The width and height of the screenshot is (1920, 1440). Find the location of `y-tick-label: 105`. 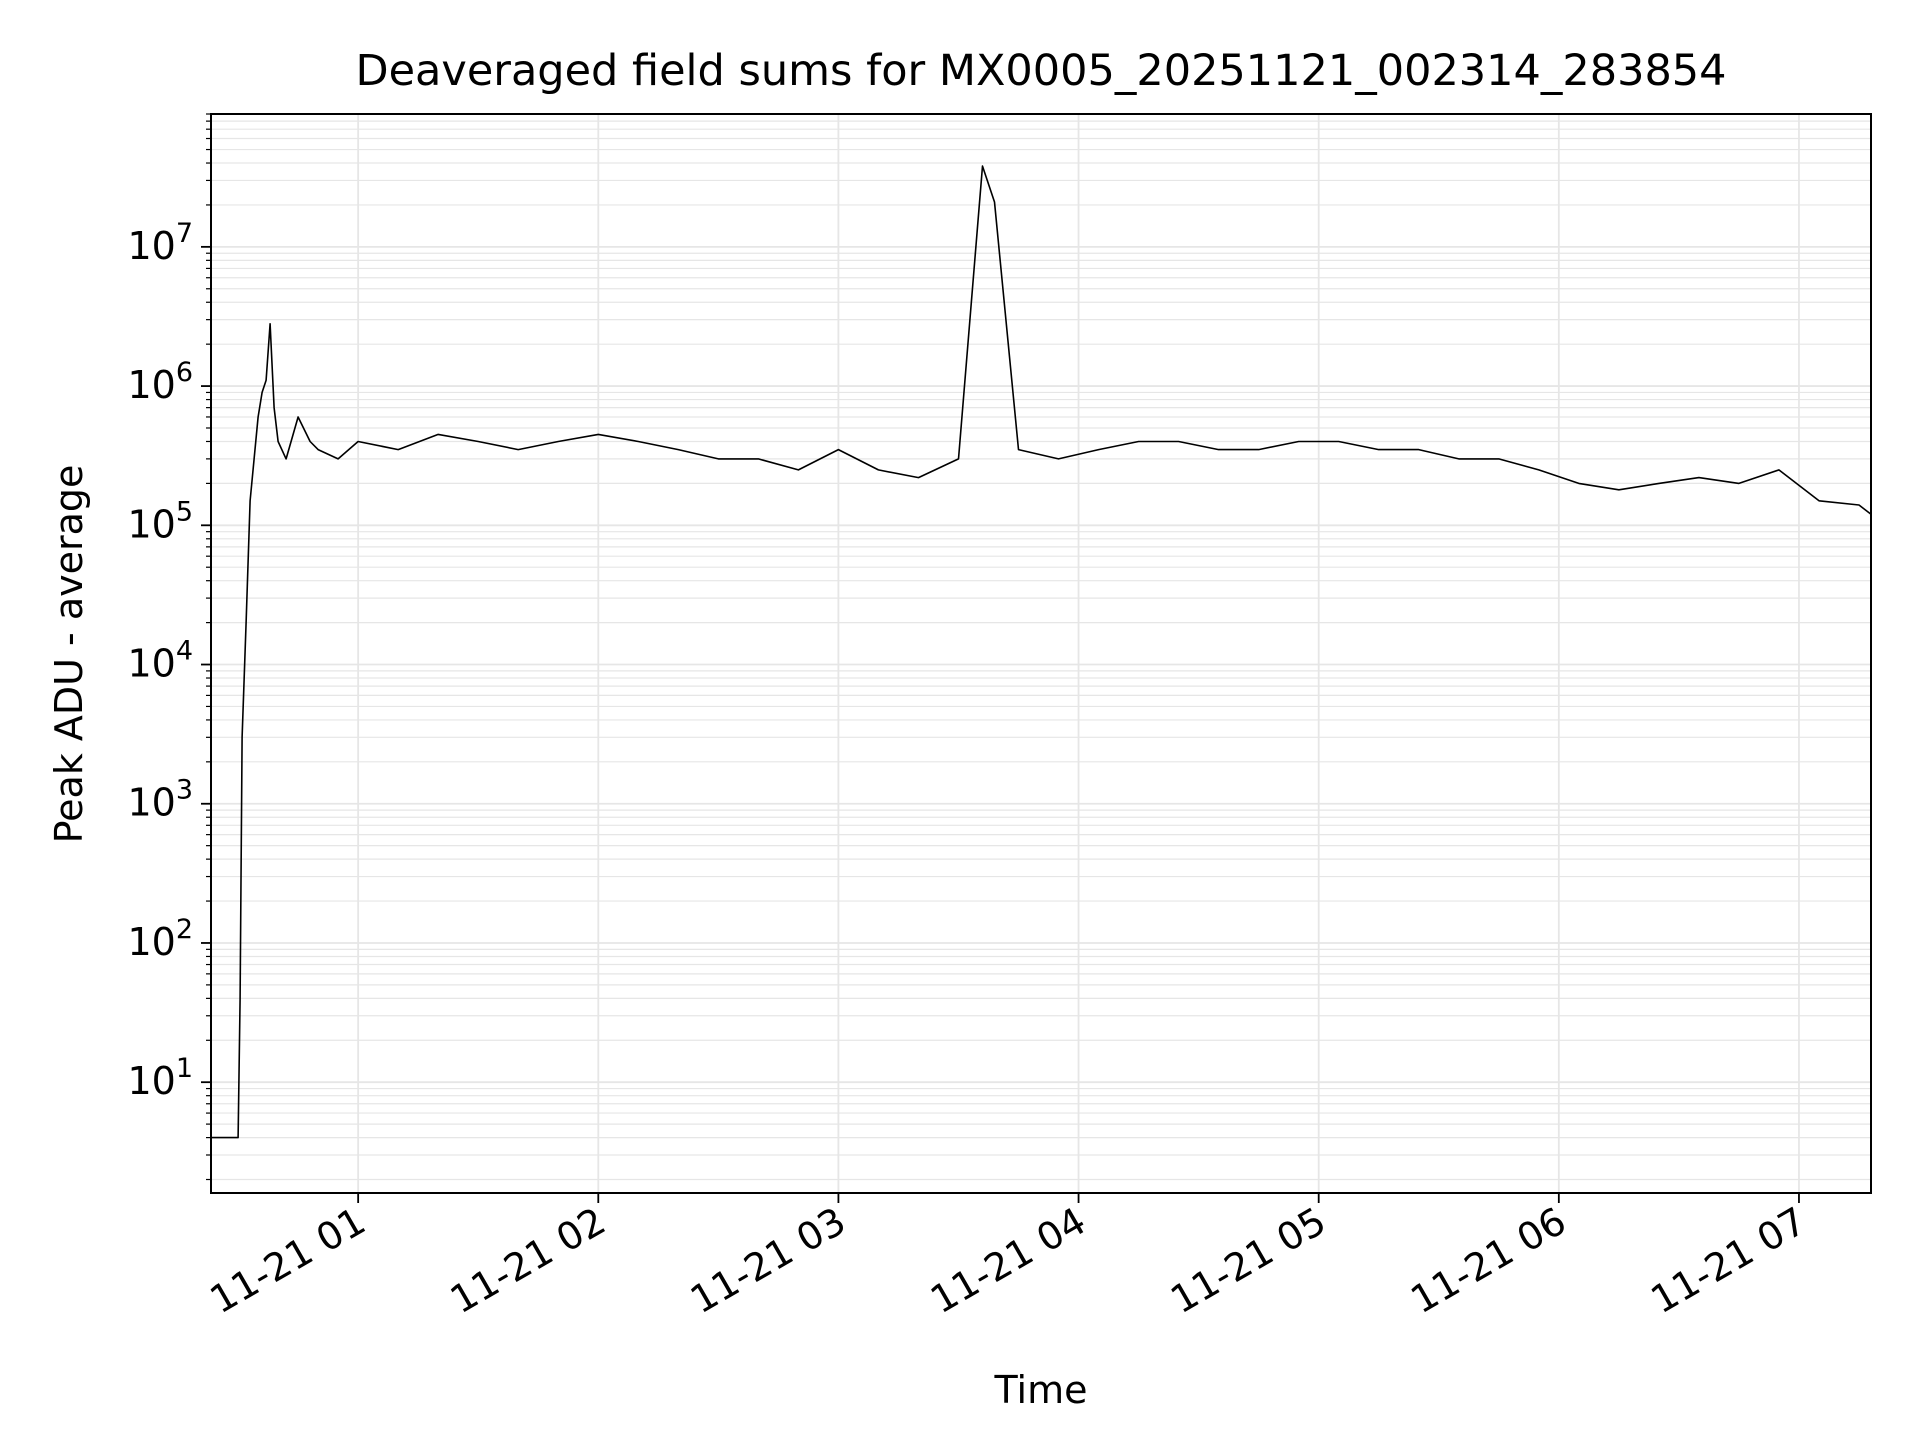

y-tick-label: 105 is located at coordinates (160, 521).